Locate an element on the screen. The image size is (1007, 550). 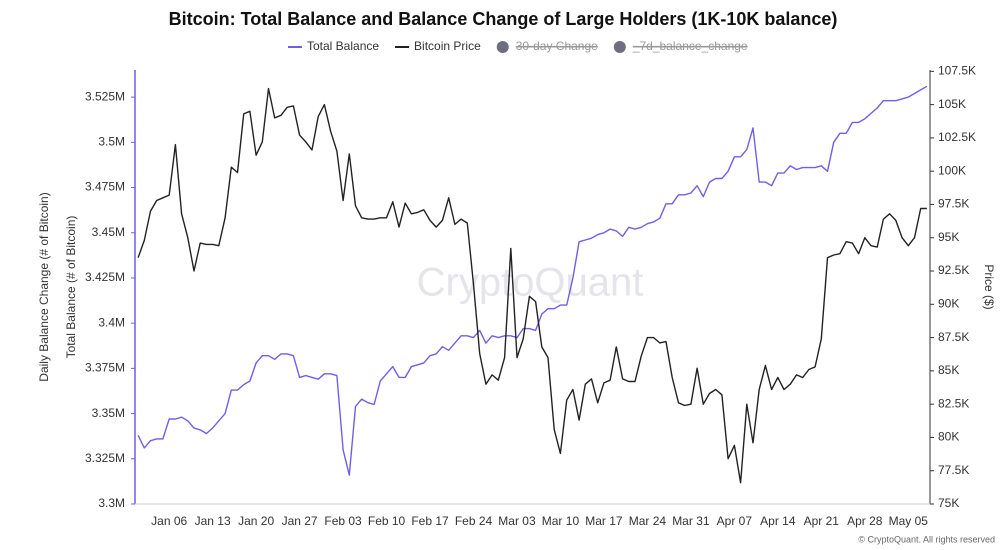
y2-tick-label: 105K is located at coordinates (952, 104).